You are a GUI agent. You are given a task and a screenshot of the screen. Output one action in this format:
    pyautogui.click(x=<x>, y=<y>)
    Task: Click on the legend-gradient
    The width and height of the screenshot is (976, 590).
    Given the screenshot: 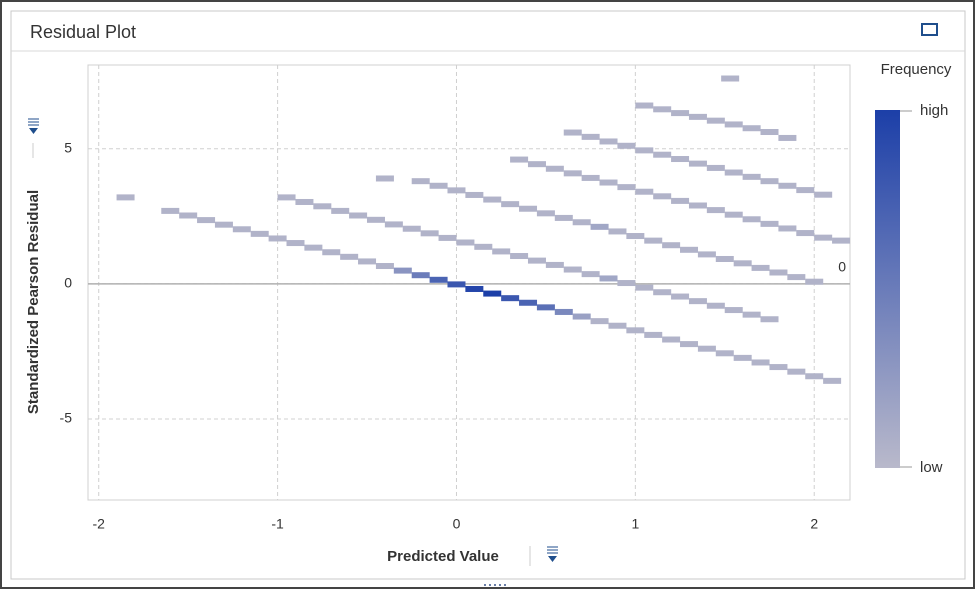 What is the action you would take?
    pyautogui.click(x=887, y=289)
    